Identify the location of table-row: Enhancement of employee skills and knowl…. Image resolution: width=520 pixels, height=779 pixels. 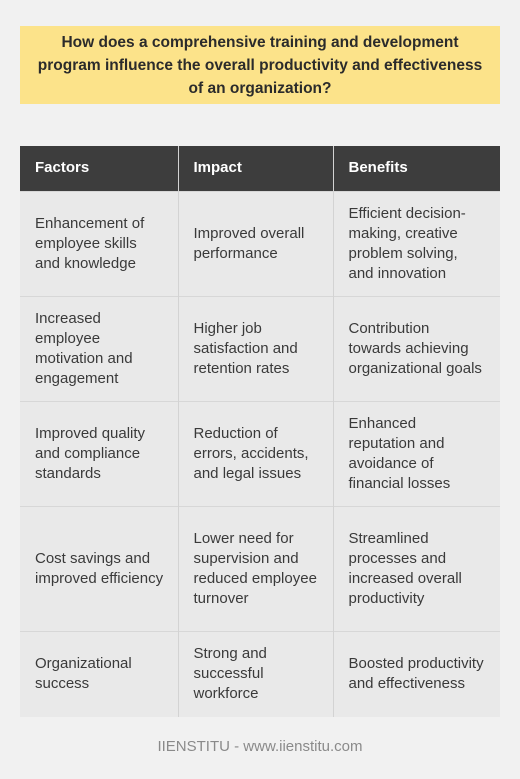
(260, 243).